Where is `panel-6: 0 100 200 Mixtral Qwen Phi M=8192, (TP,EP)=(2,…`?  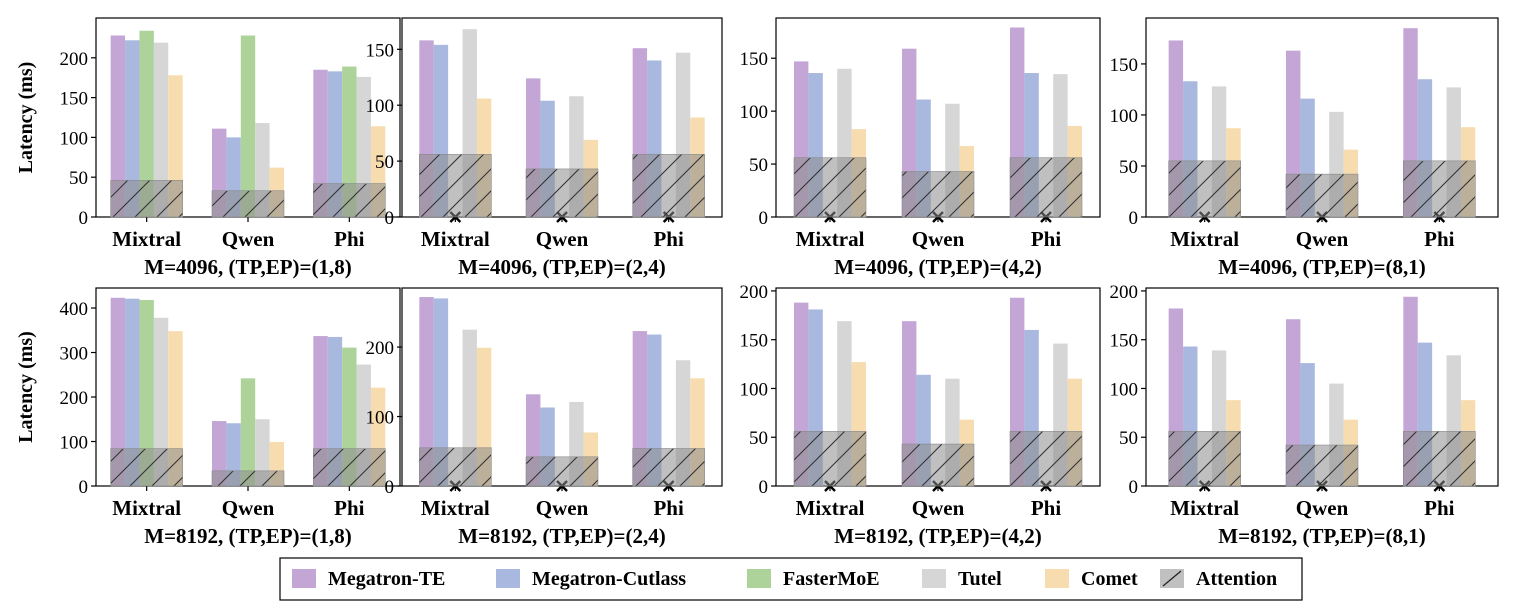 panel-6: 0 100 200 Mixtral Qwen Phi M=8192, (TP,EP)=(2,… is located at coordinates (544, 417).